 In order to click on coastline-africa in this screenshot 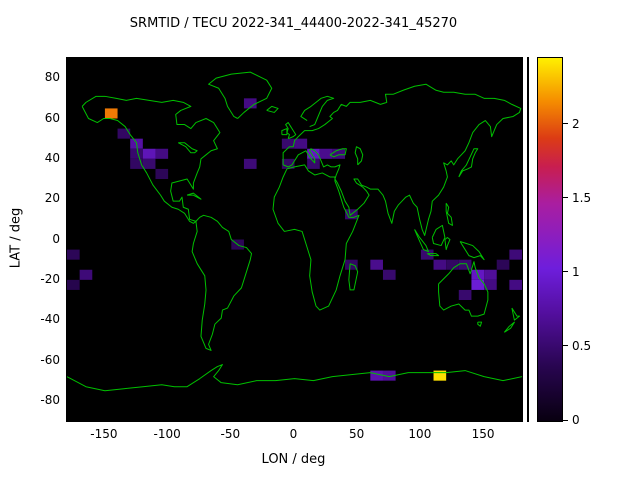, I will do `click(316, 237)`.